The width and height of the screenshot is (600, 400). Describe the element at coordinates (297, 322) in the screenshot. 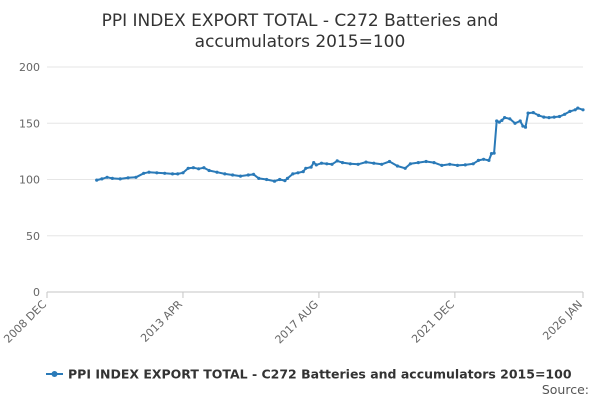

I see `x-tick-label: 2017 AUG` at that location.